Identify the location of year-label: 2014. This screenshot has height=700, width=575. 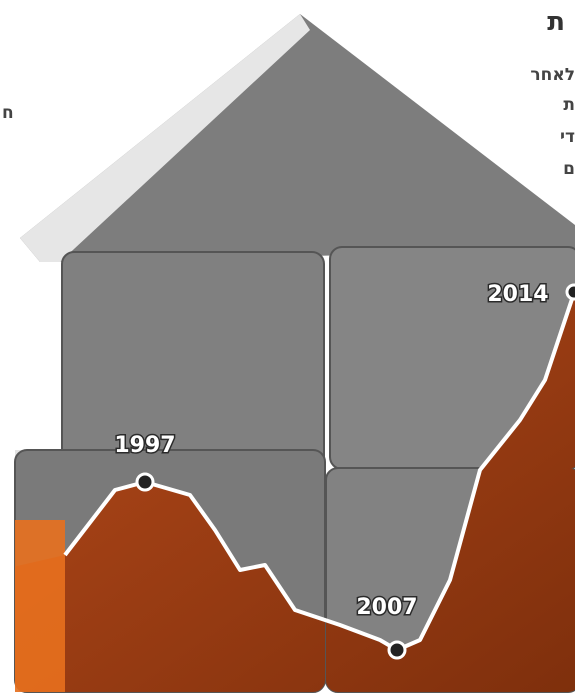
(517, 294).